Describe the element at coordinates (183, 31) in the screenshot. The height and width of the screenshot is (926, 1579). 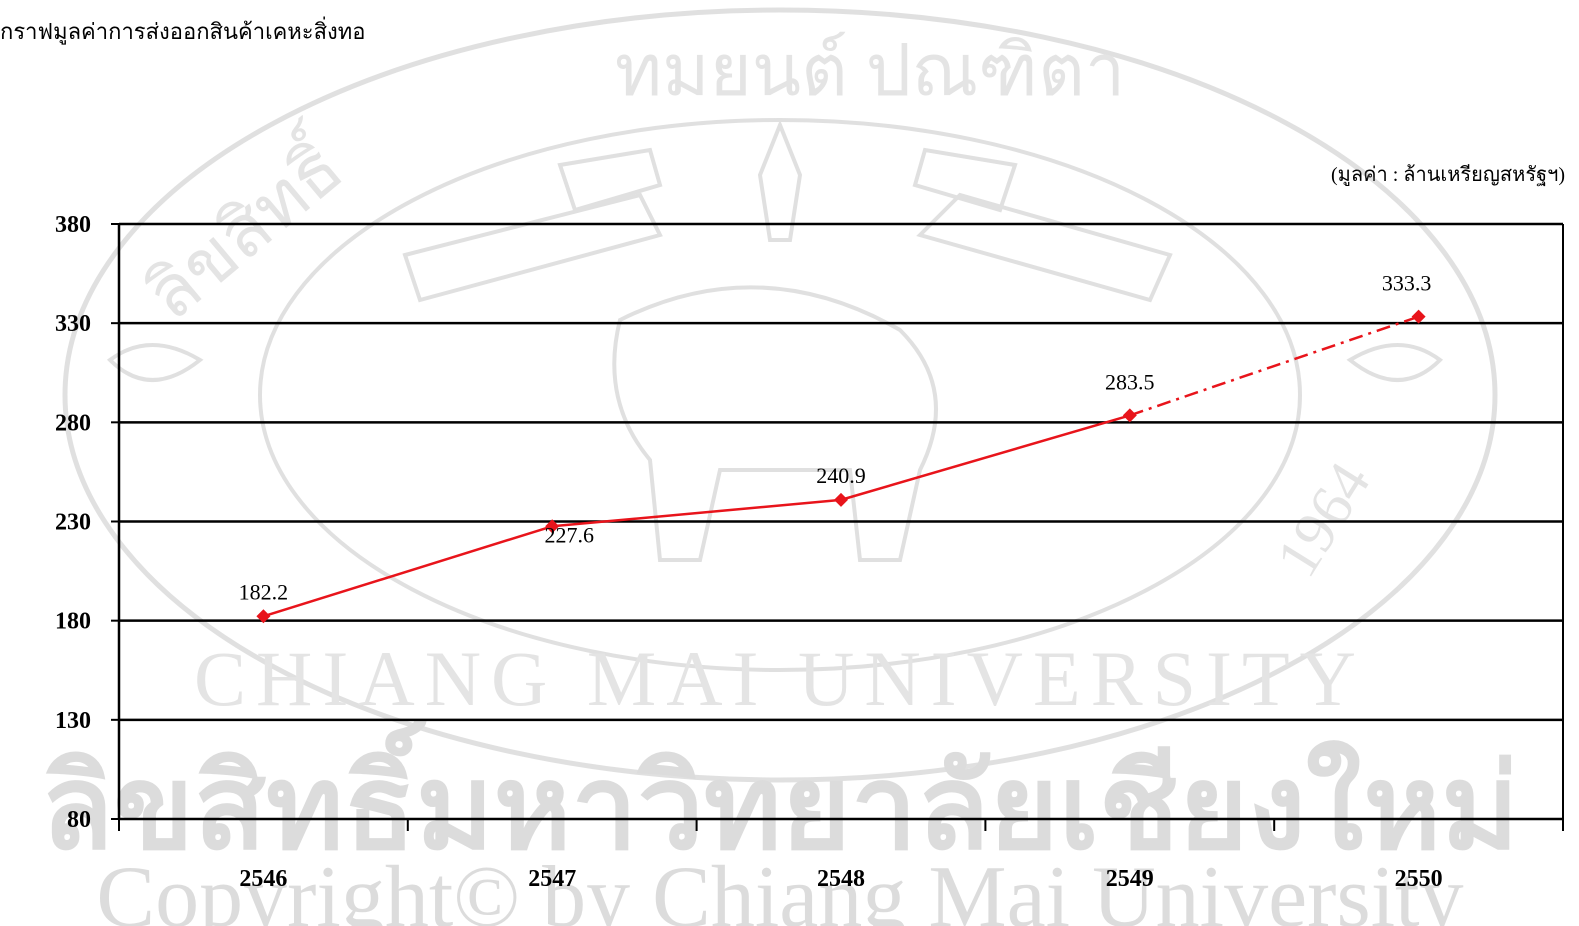
I see `chart-title: กราฟมูลค่าการส่งออกสินค้าเคหะสิ่งทอ` at that location.